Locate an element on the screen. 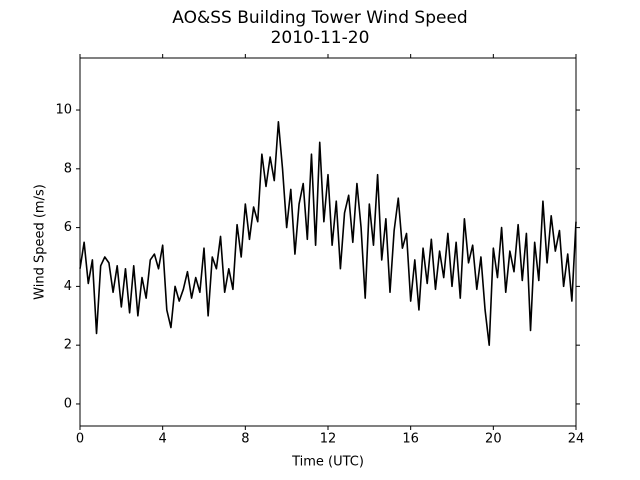  y-axis-label: Wind Speed (m/s) is located at coordinates (40, 242).